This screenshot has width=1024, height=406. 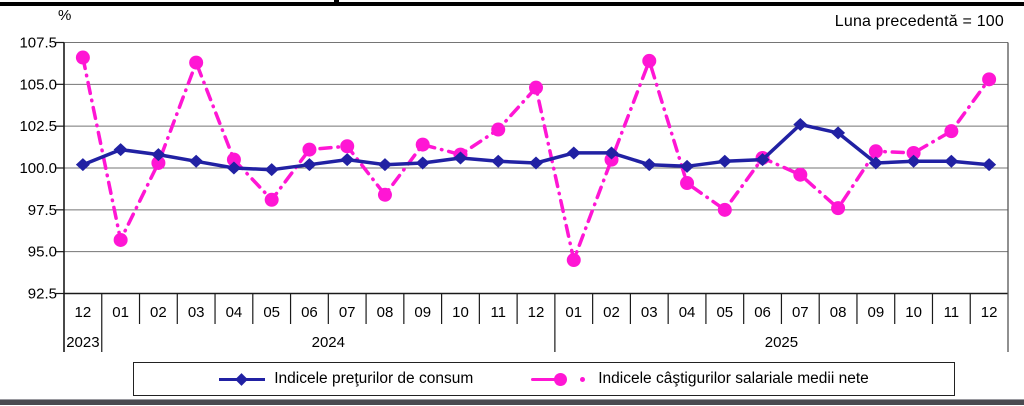 I want to click on svg-text: 107.5, so click(x=38, y=43).